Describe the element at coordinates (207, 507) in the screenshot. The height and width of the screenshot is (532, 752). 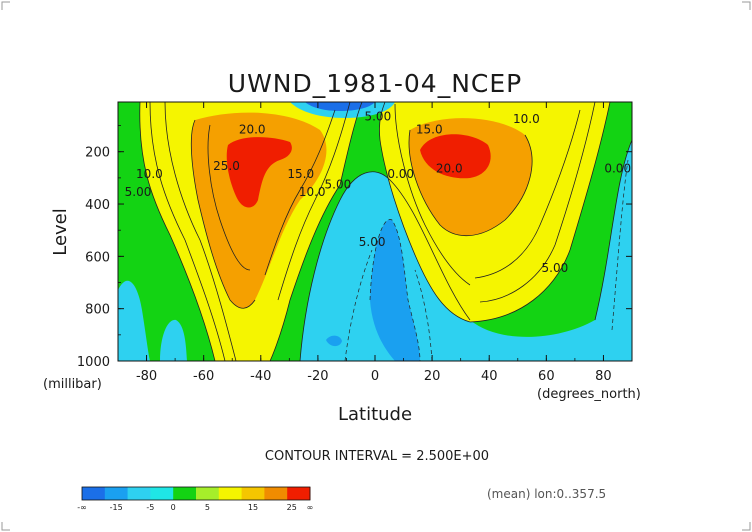
I see `colorbar-label: 5` at that location.